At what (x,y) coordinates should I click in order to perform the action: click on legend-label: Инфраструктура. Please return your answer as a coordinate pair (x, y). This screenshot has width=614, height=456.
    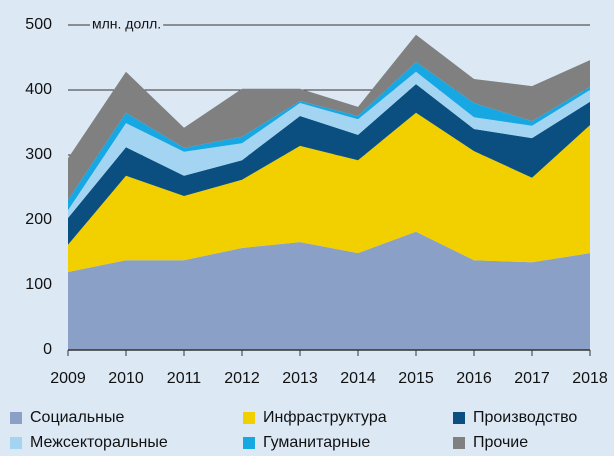
    Looking at the image, I should click on (325, 417).